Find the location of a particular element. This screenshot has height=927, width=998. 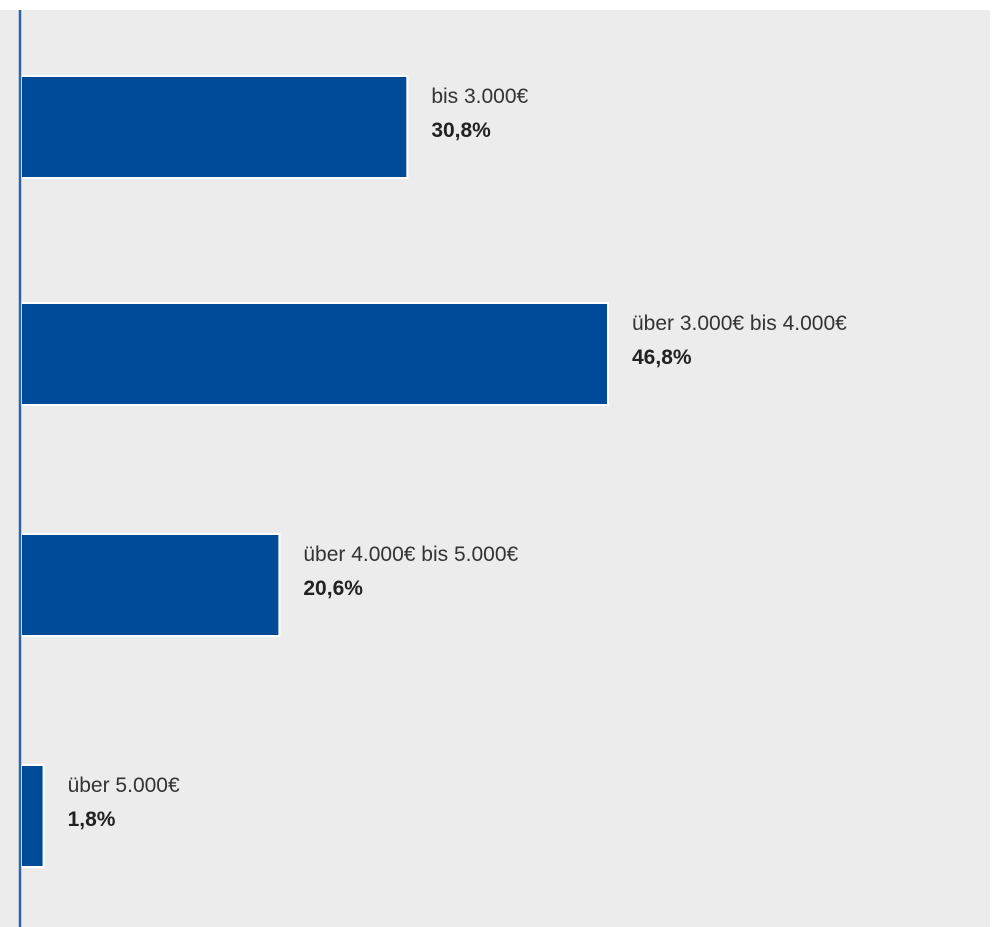

value-label-4: 1,8% is located at coordinates (92, 819).